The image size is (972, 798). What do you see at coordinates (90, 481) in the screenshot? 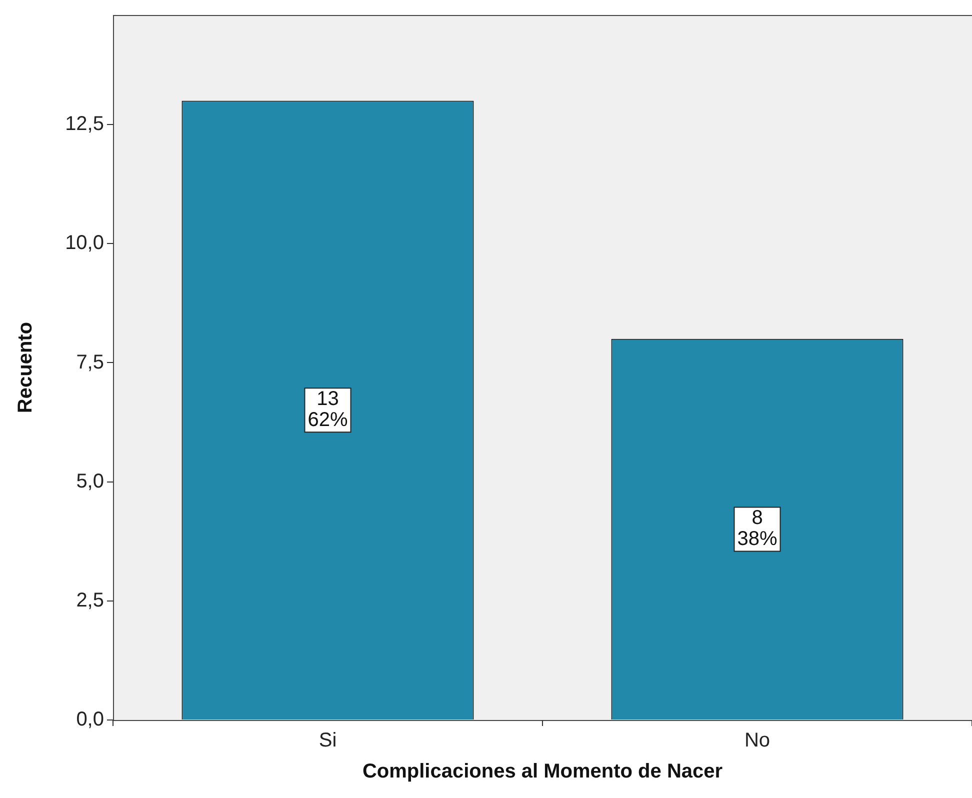
I see `y-tick-label: 5,0` at bounding box center [90, 481].